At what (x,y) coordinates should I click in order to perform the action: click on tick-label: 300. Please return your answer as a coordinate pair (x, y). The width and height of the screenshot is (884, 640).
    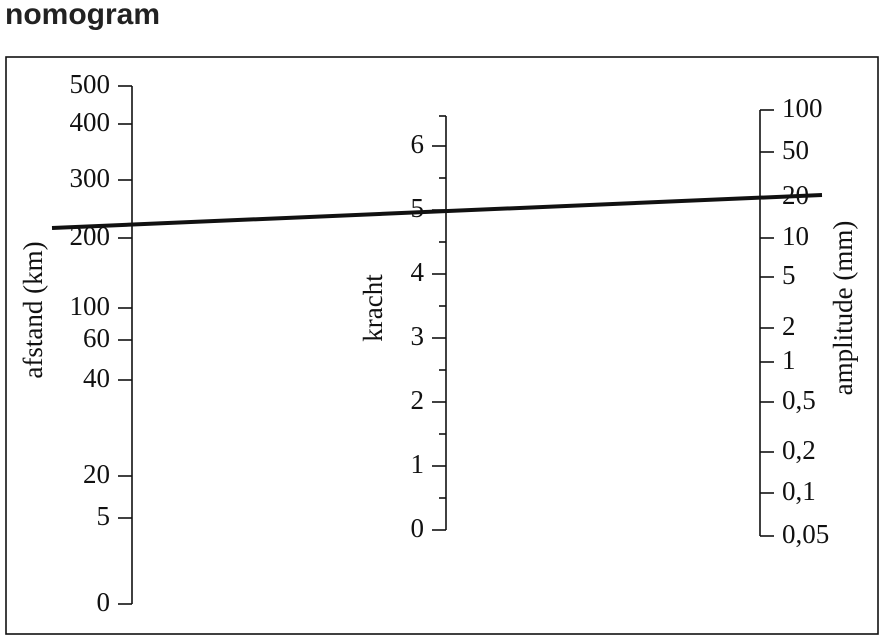
    Looking at the image, I should click on (90, 178).